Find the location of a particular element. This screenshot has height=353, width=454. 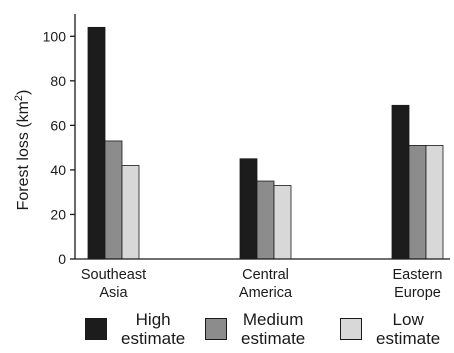

y-tick-label: 20 is located at coordinates (58, 214).